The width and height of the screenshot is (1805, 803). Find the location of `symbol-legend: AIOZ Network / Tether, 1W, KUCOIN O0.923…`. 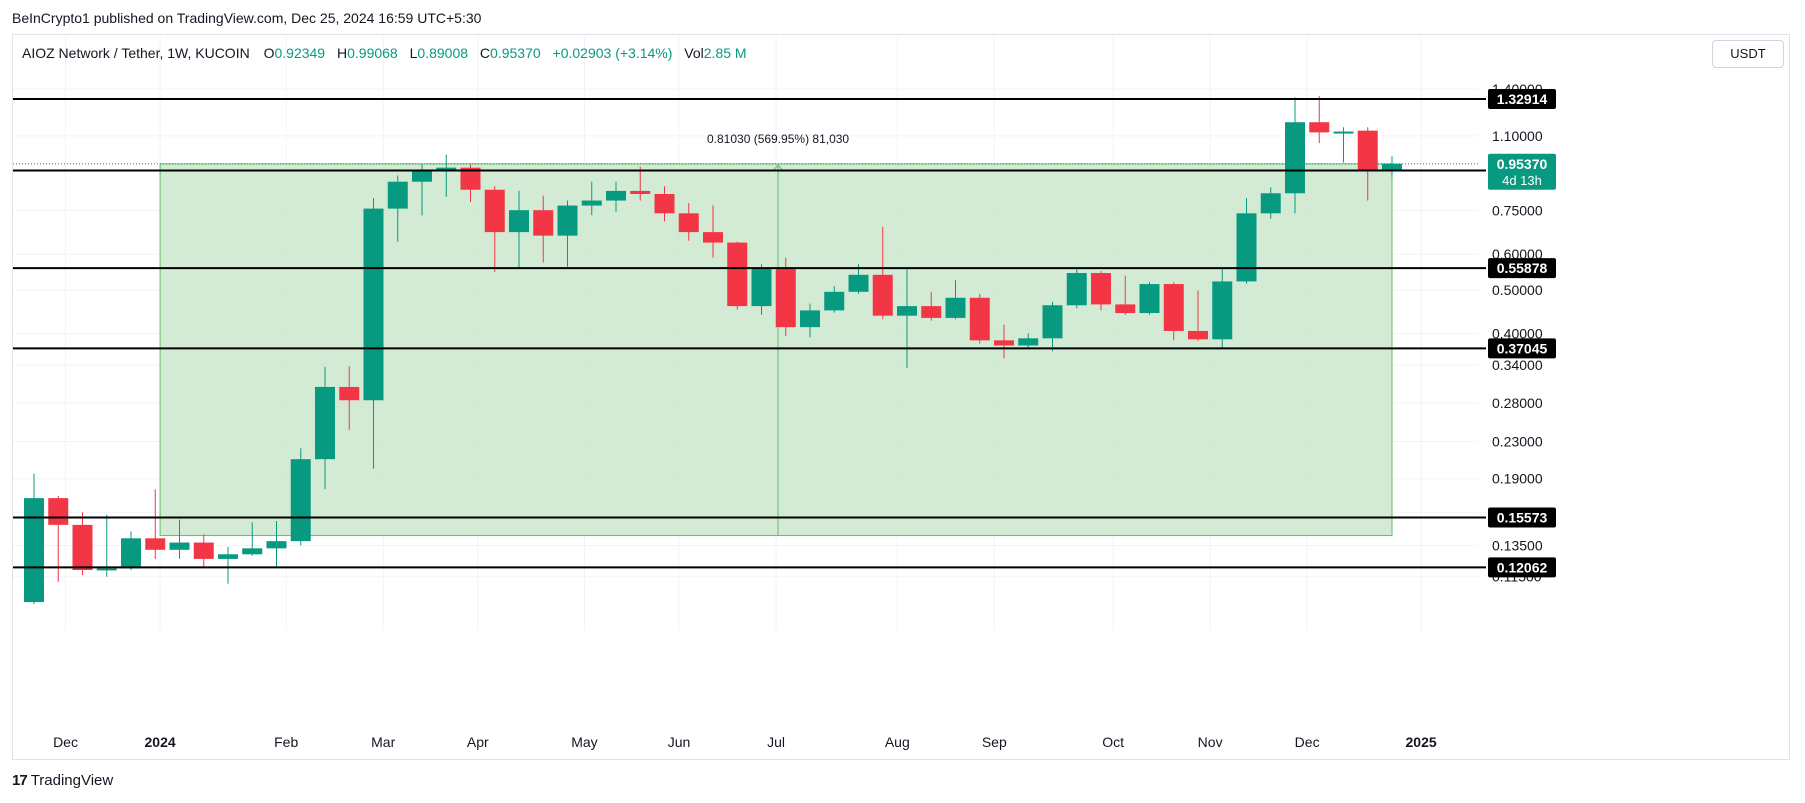

symbol-legend: AIOZ Network / Tether, 1W, KUCOIN O0.923… is located at coordinates (388, 53).